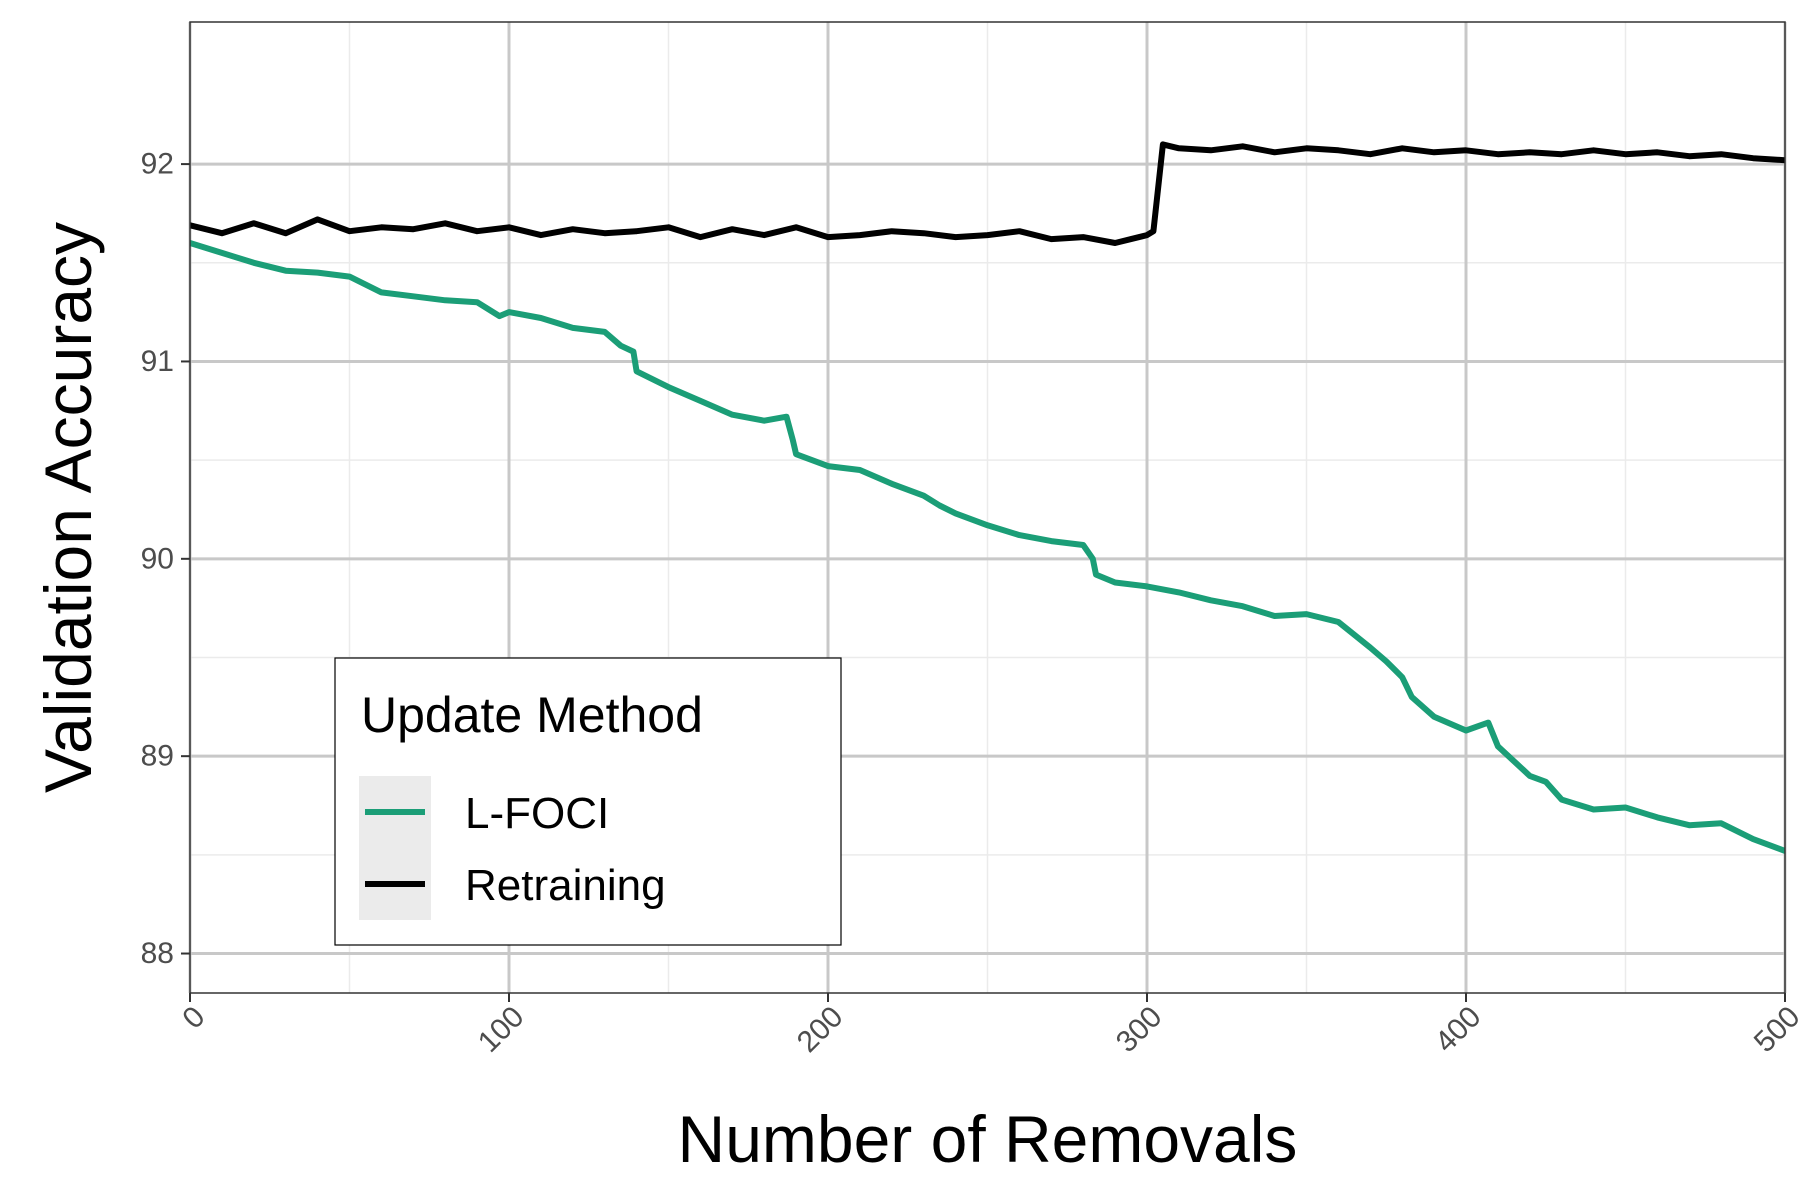  What do you see at coordinates (512, 848) in the screenshot?
I see `legend-entries: L-FOCI Retraining` at bounding box center [512, 848].